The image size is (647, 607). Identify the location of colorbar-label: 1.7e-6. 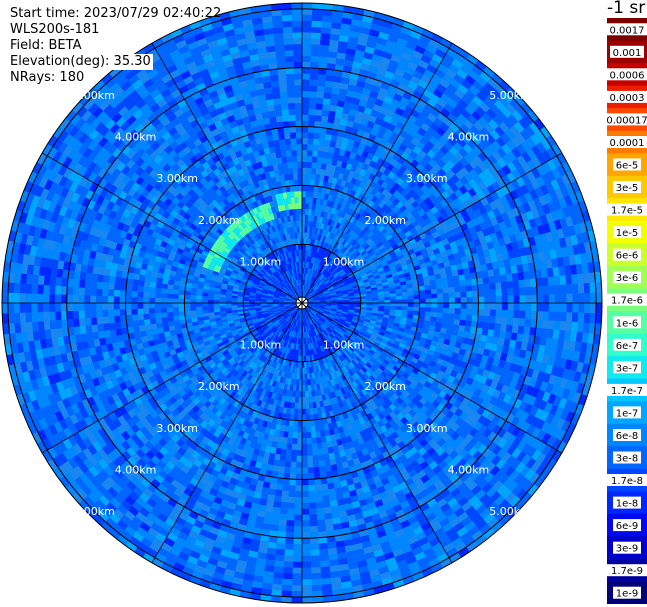
(627, 301).